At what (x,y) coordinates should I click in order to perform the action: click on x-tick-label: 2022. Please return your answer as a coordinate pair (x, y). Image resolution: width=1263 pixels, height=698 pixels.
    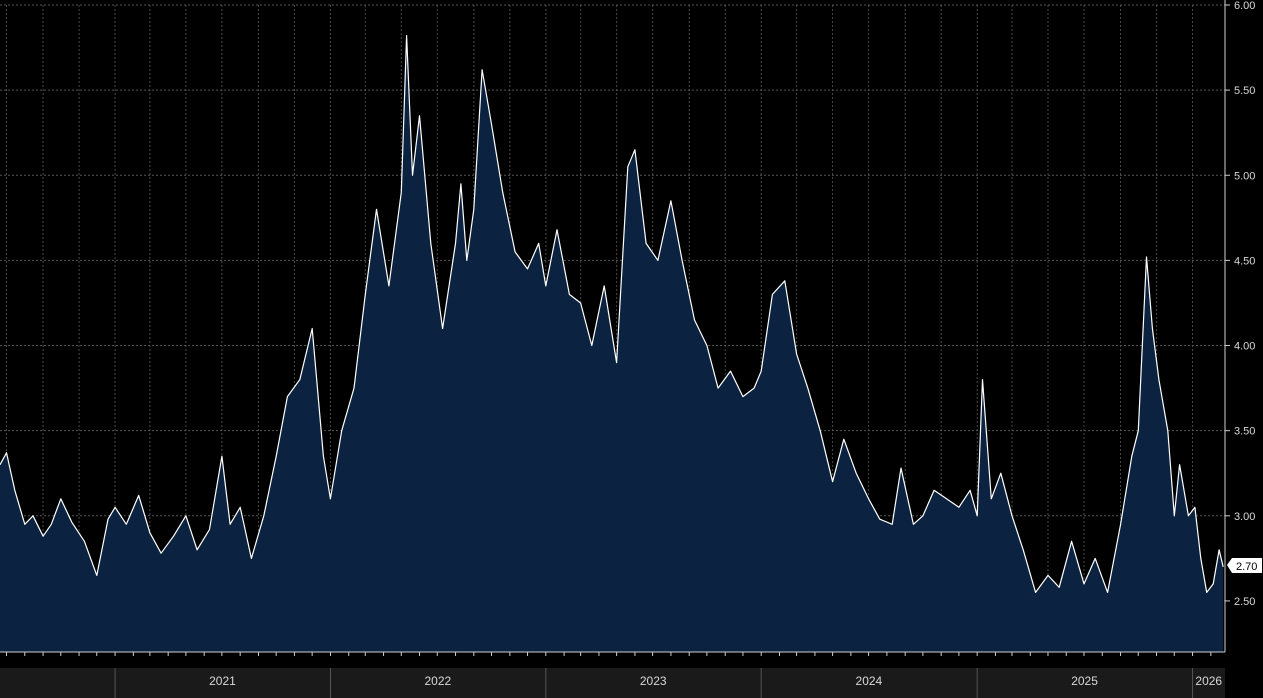
    Looking at the image, I should click on (437, 681).